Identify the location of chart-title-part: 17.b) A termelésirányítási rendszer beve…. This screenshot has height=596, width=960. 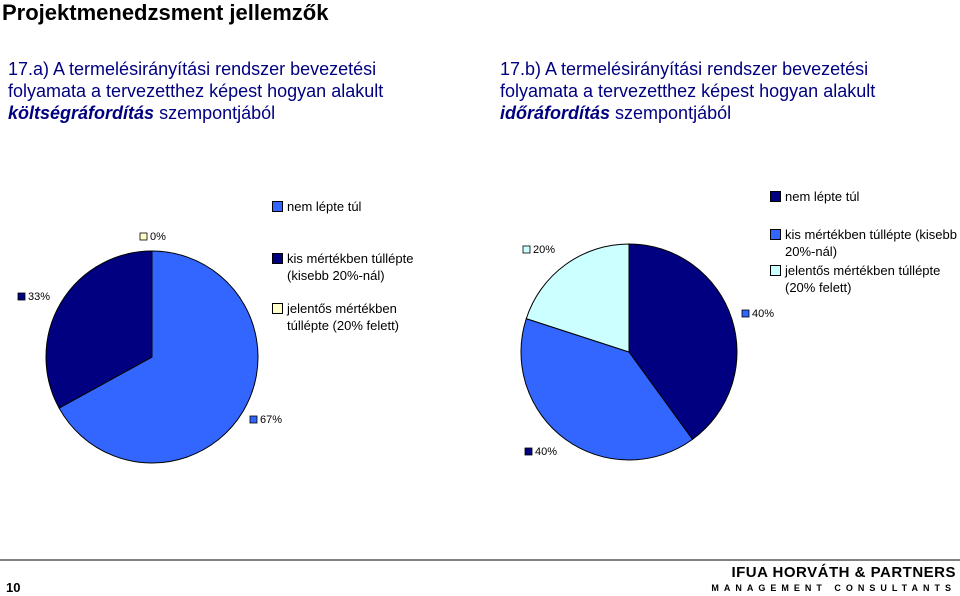
(688, 80).